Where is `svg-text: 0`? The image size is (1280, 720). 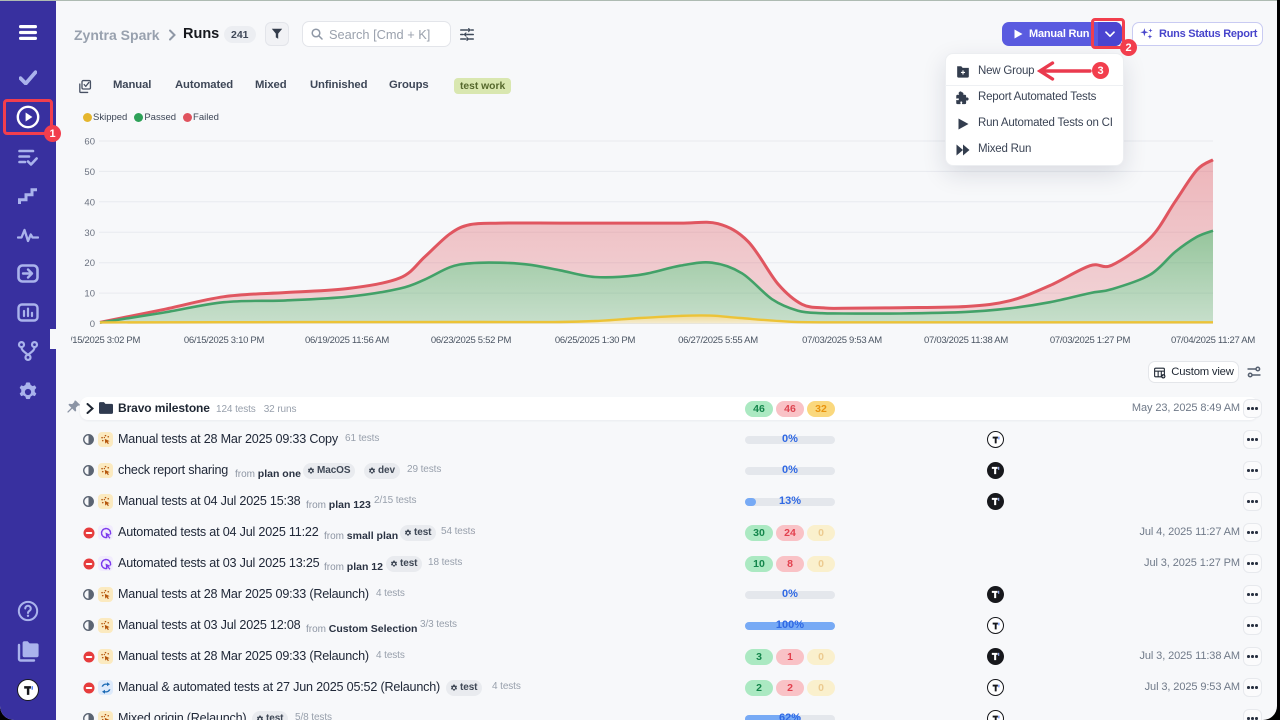
svg-text: 0 is located at coordinates (92, 324).